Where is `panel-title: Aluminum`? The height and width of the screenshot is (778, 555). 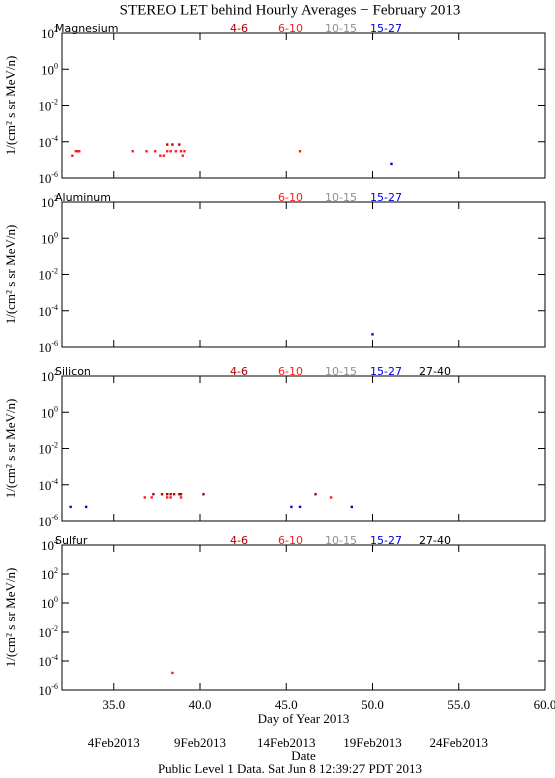
panel-title: Aluminum is located at coordinates (83, 197).